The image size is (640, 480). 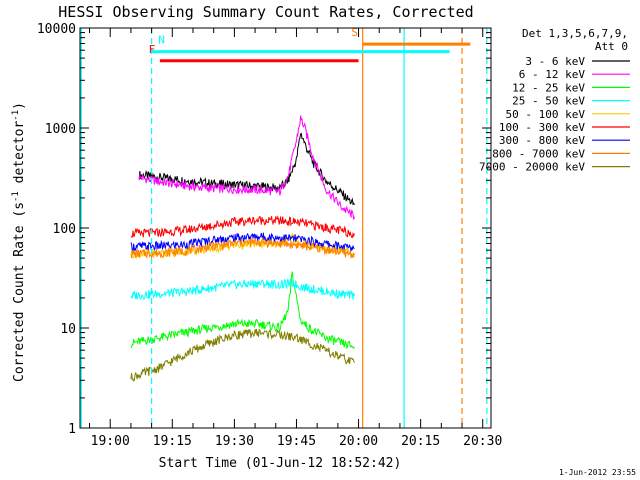 What do you see at coordinates (16, 115) in the screenshot?
I see `y-axis-label-sup2: -1` at bounding box center [16, 115].